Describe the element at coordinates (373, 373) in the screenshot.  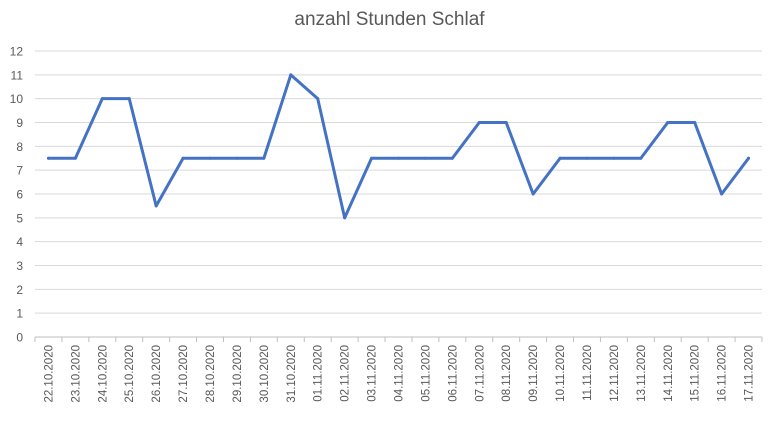
I see `x-tick-label: 03.11.2020` at that location.